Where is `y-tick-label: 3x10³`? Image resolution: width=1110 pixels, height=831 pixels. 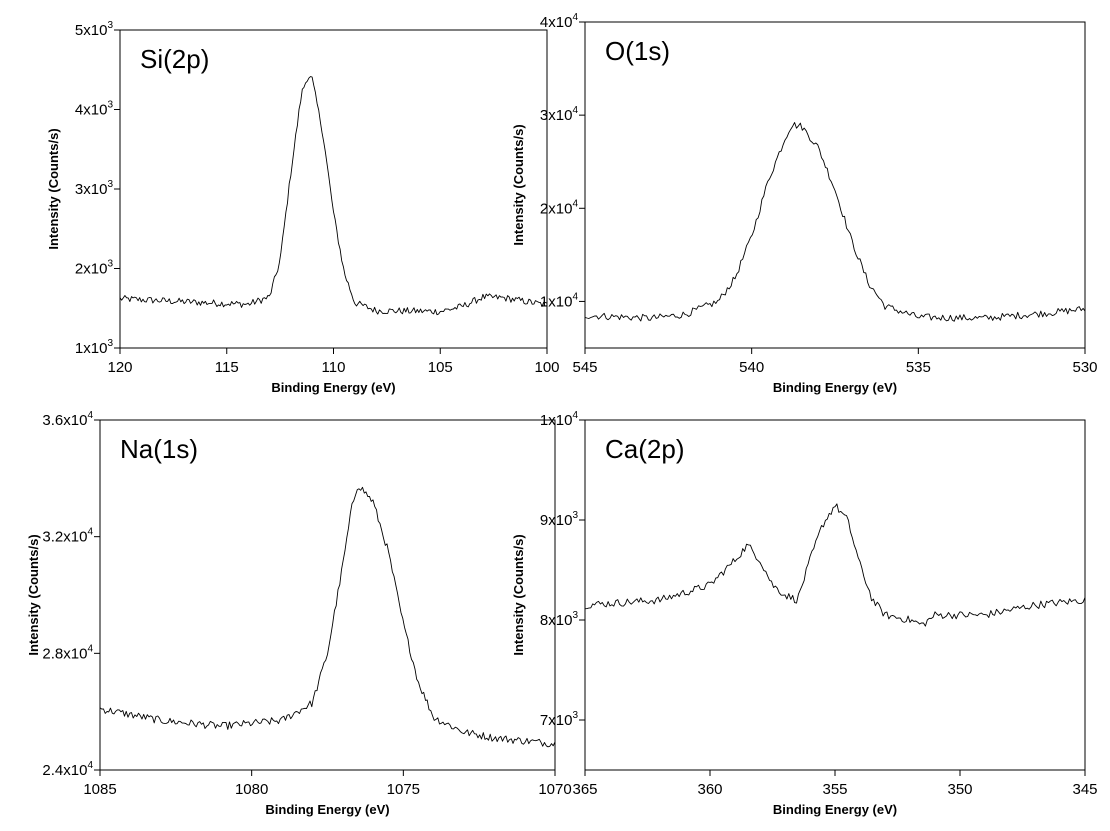 y-tick-label: 3x10³ is located at coordinates (94, 188).